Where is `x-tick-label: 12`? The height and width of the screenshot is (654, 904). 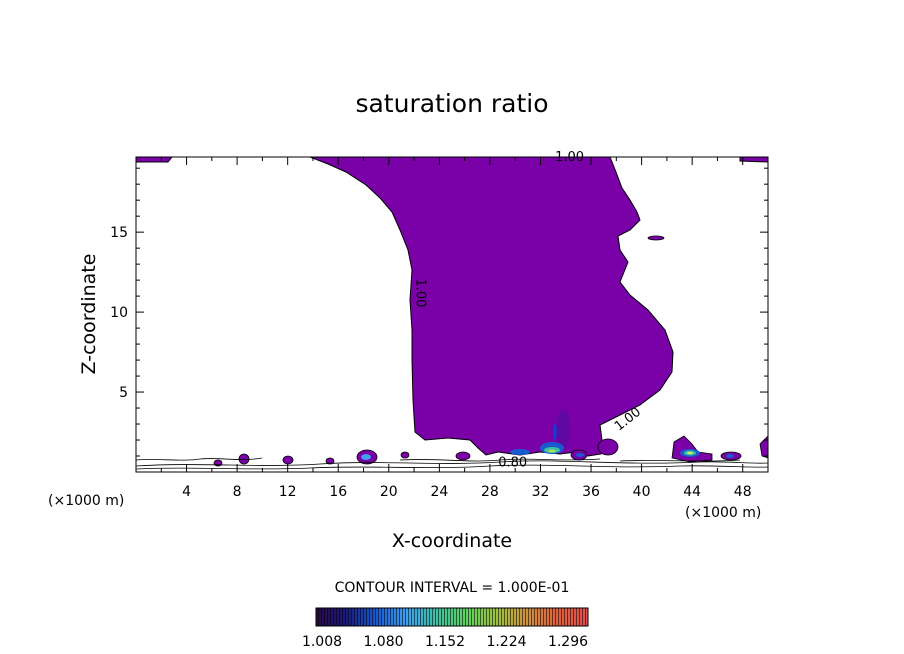 x-tick-label: 12 is located at coordinates (288, 492).